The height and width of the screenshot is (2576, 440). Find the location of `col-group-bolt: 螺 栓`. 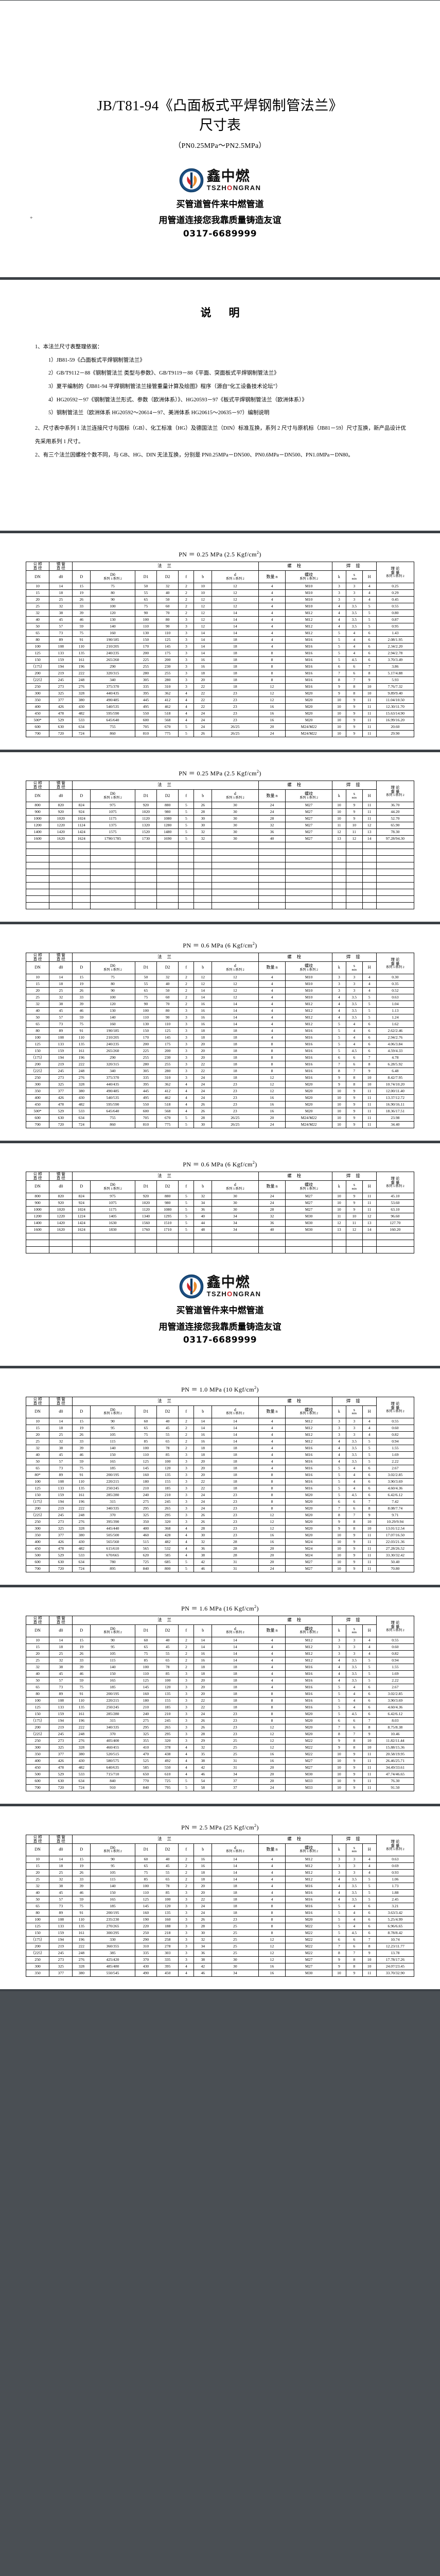

col-group-bolt: 螺 栓 is located at coordinates (295, 785).